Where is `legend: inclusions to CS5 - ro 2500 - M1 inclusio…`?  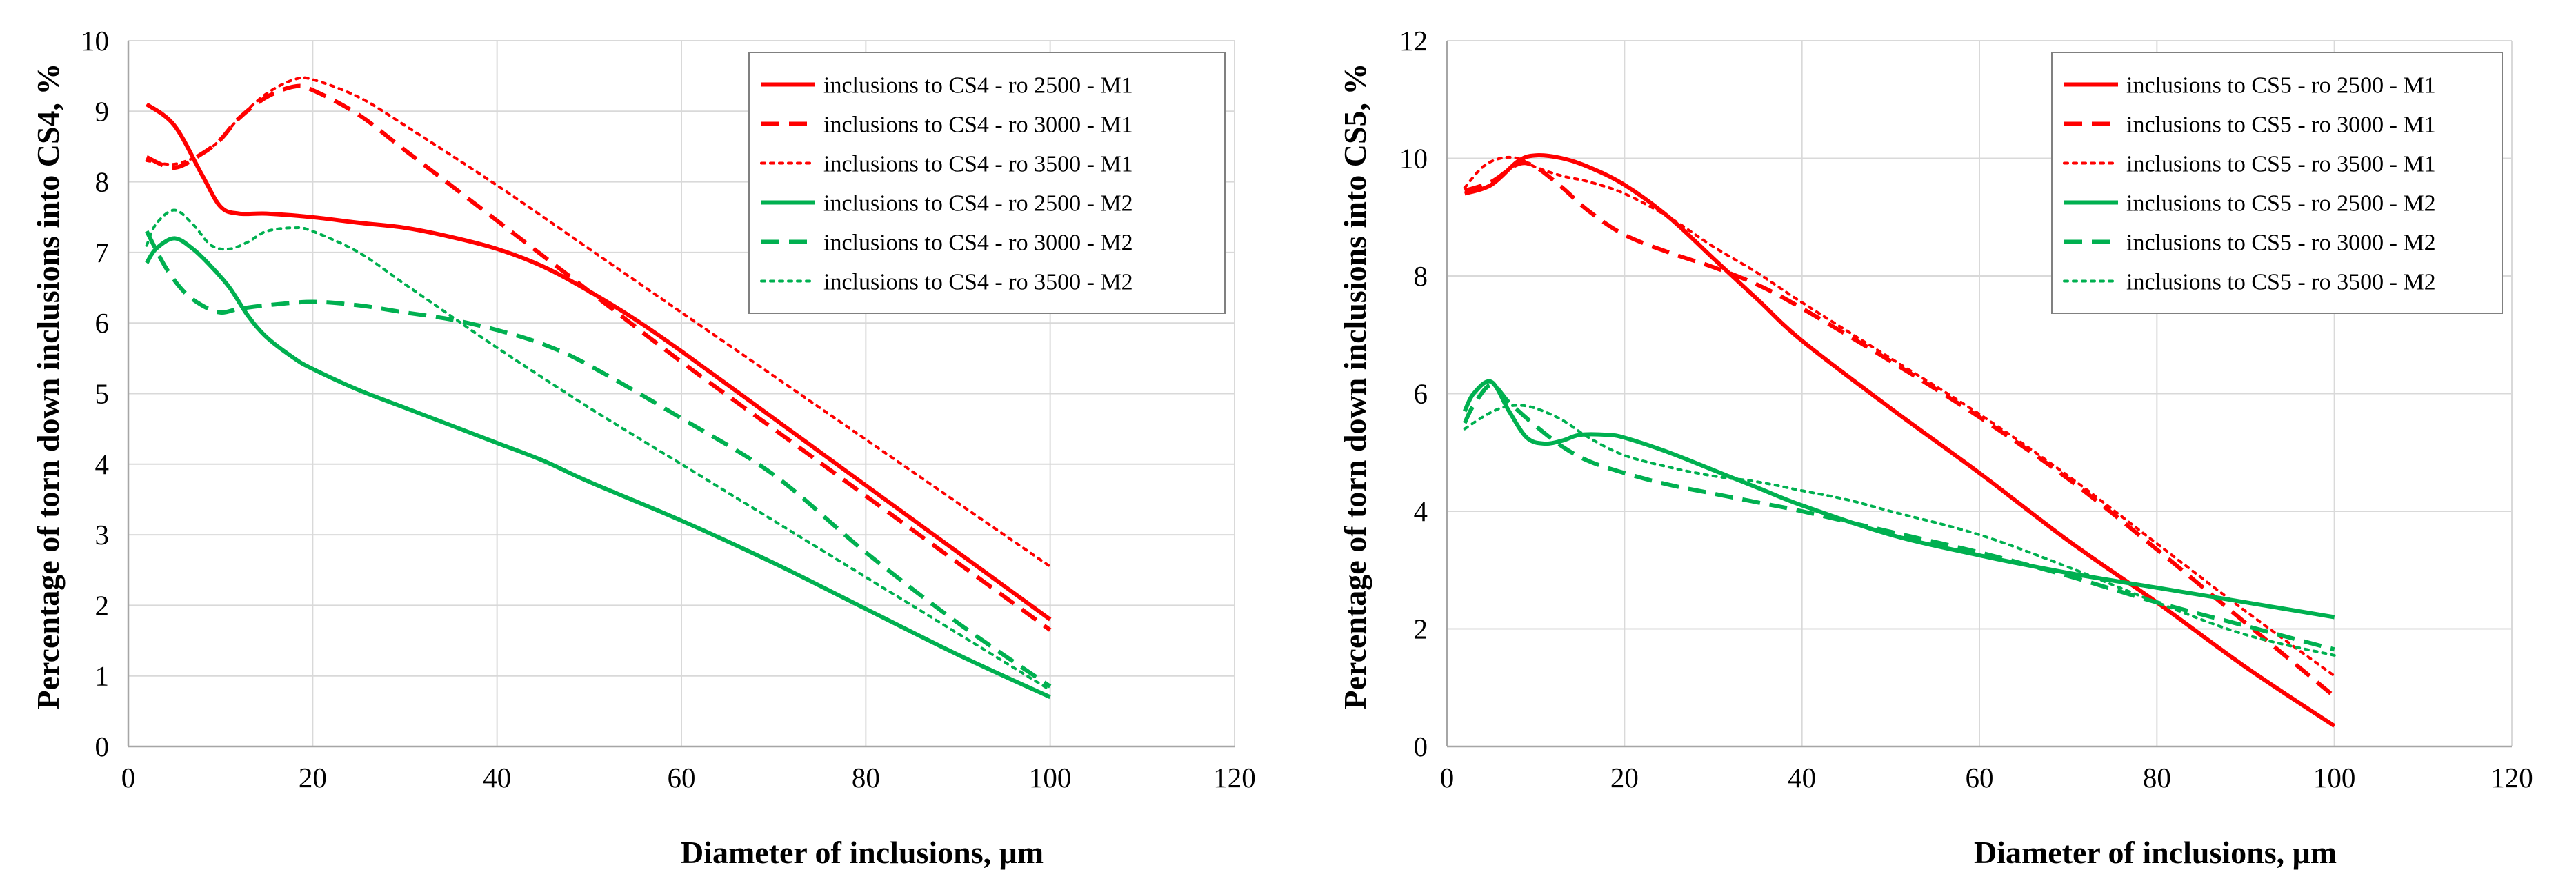
legend: inclusions to CS5 - ro 2500 - M1 inclusio… is located at coordinates (2277, 183).